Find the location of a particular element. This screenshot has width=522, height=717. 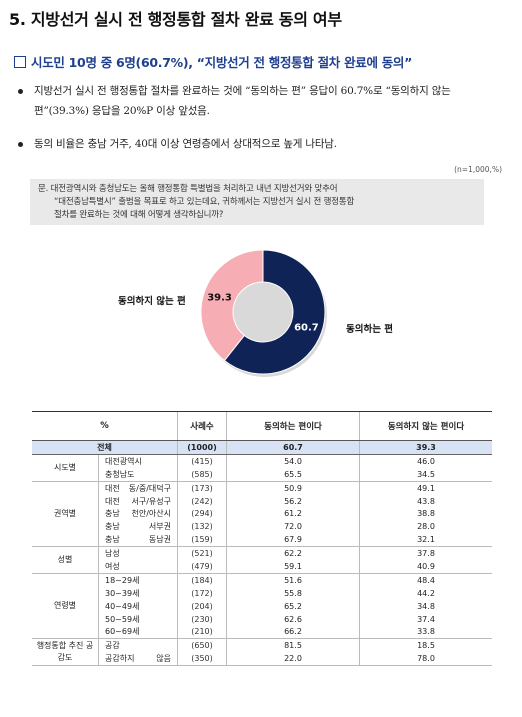

row-disagree: 18.5 is located at coordinates (425, 645).